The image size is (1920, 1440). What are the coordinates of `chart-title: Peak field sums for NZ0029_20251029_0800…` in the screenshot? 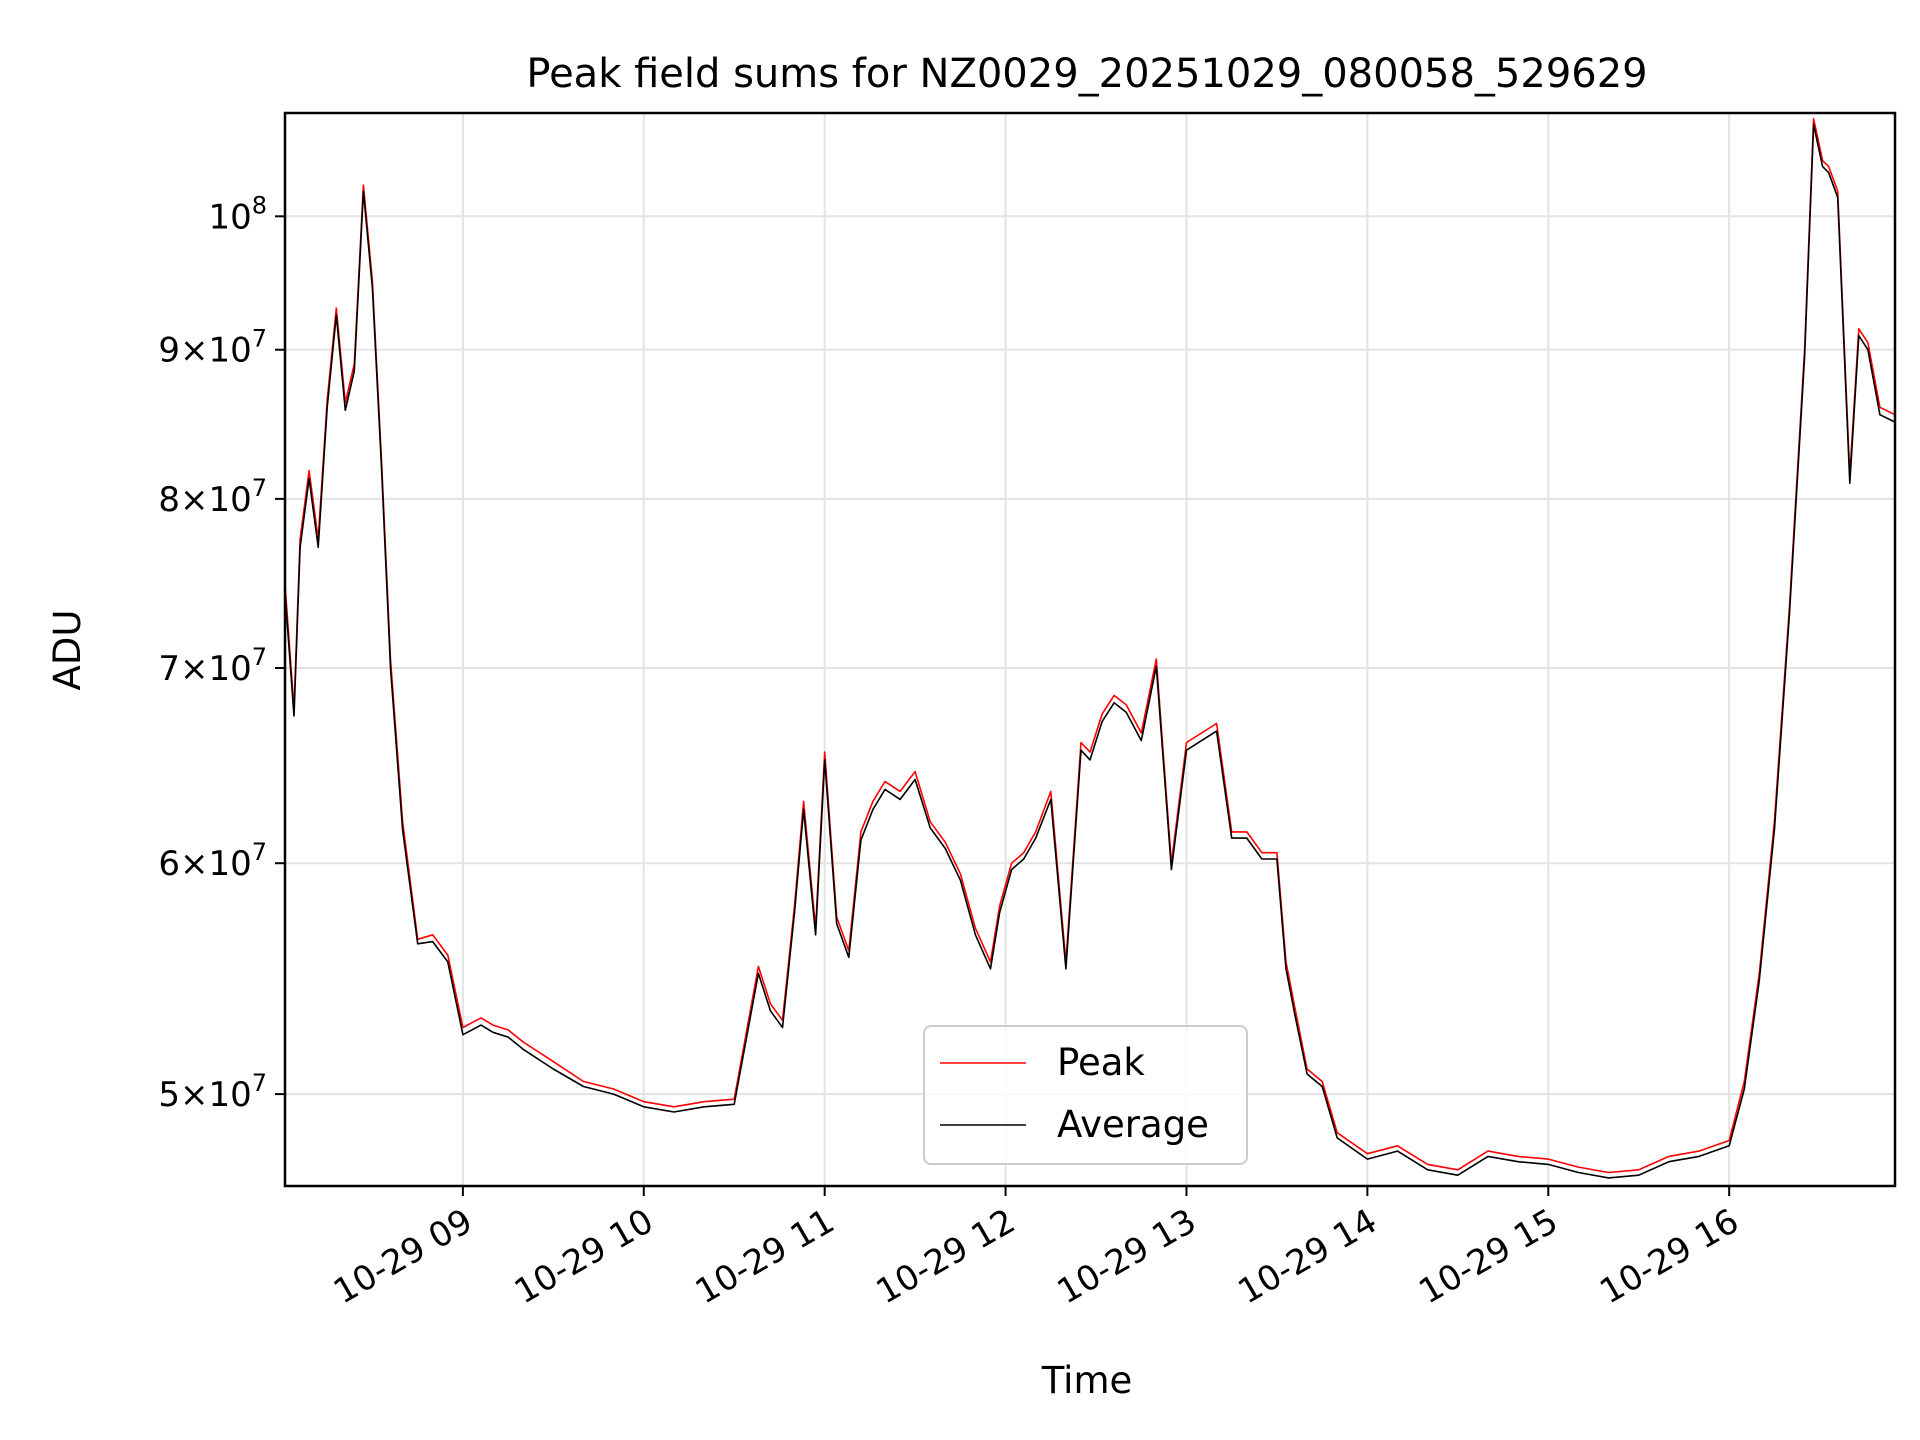 It's located at (1086, 74).